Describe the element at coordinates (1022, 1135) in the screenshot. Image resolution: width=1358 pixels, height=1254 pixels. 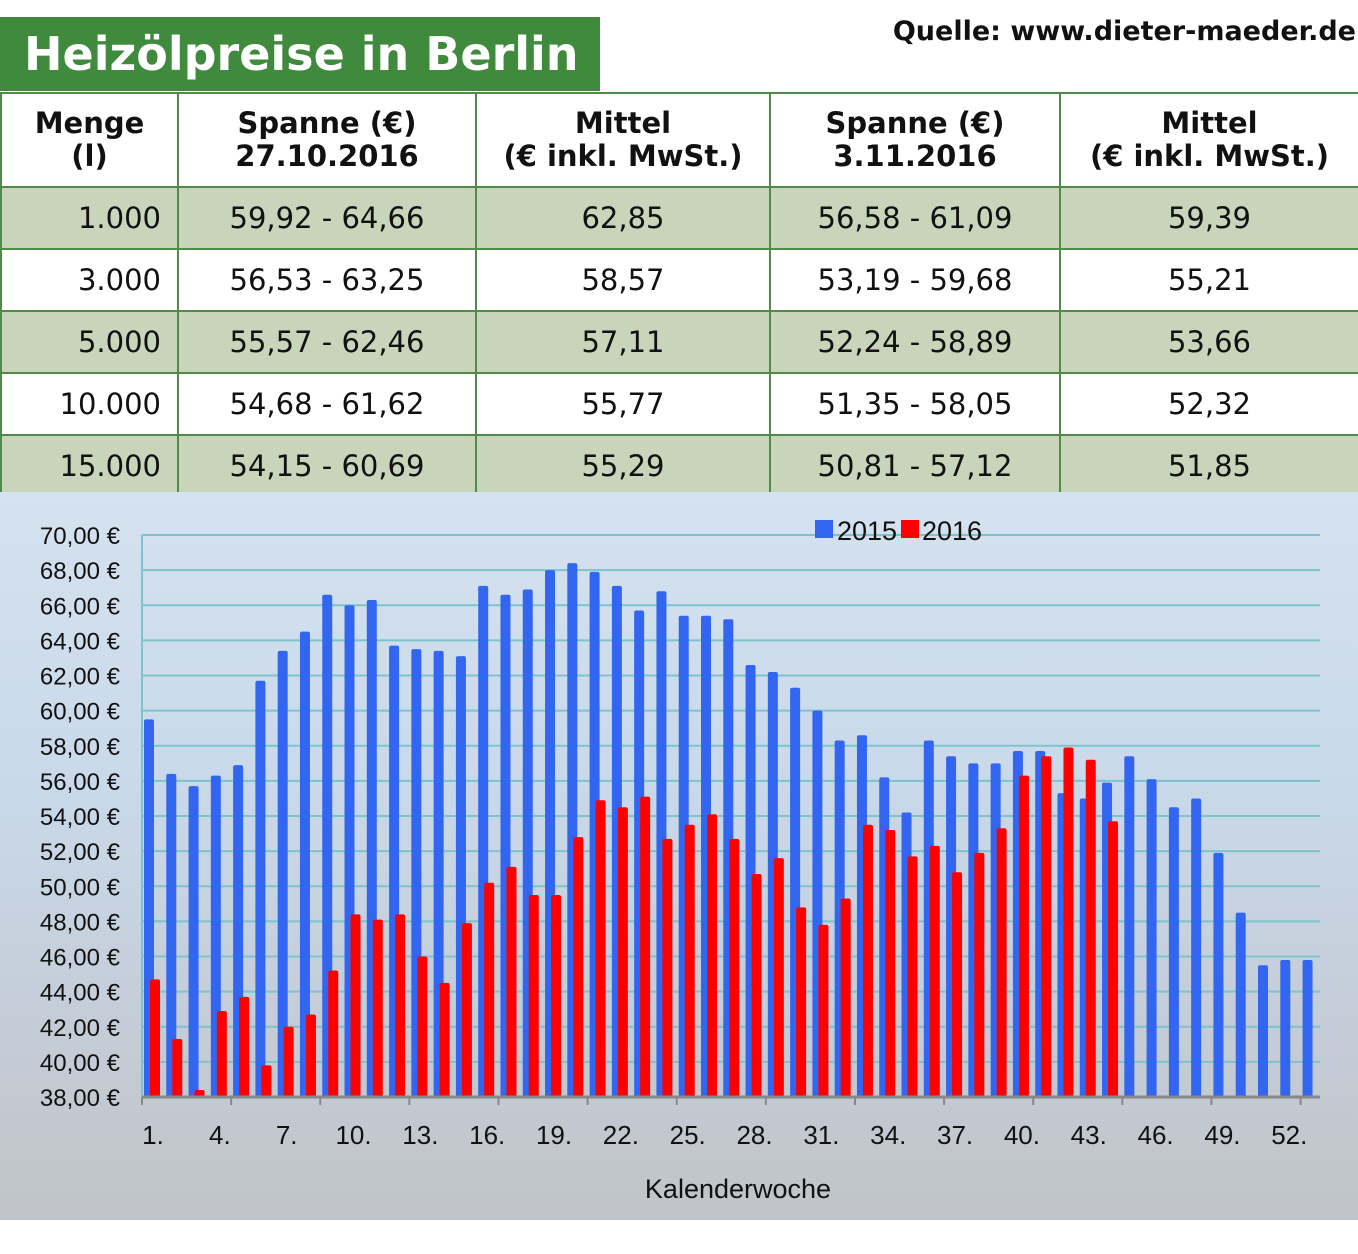
I see `x-tick-label: 40.` at that location.